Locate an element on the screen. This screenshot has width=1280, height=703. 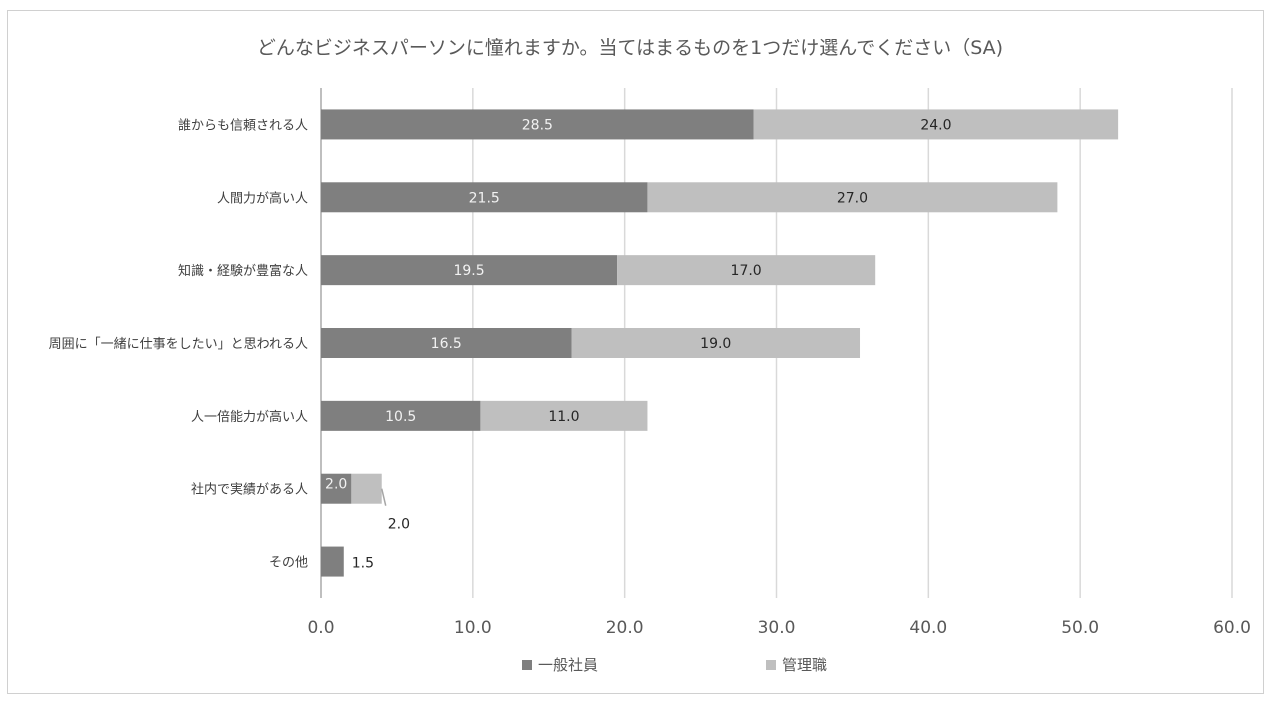
data-label: 11.0 is located at coordinates (563, 417).